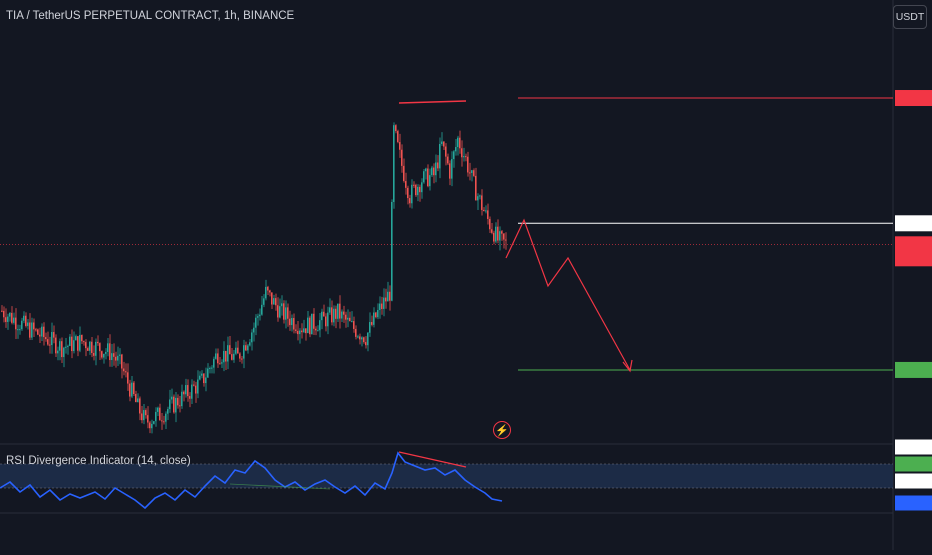  Describe the element at coordinates (568, 294) in the screenshot. I see `projection-path` at that location.